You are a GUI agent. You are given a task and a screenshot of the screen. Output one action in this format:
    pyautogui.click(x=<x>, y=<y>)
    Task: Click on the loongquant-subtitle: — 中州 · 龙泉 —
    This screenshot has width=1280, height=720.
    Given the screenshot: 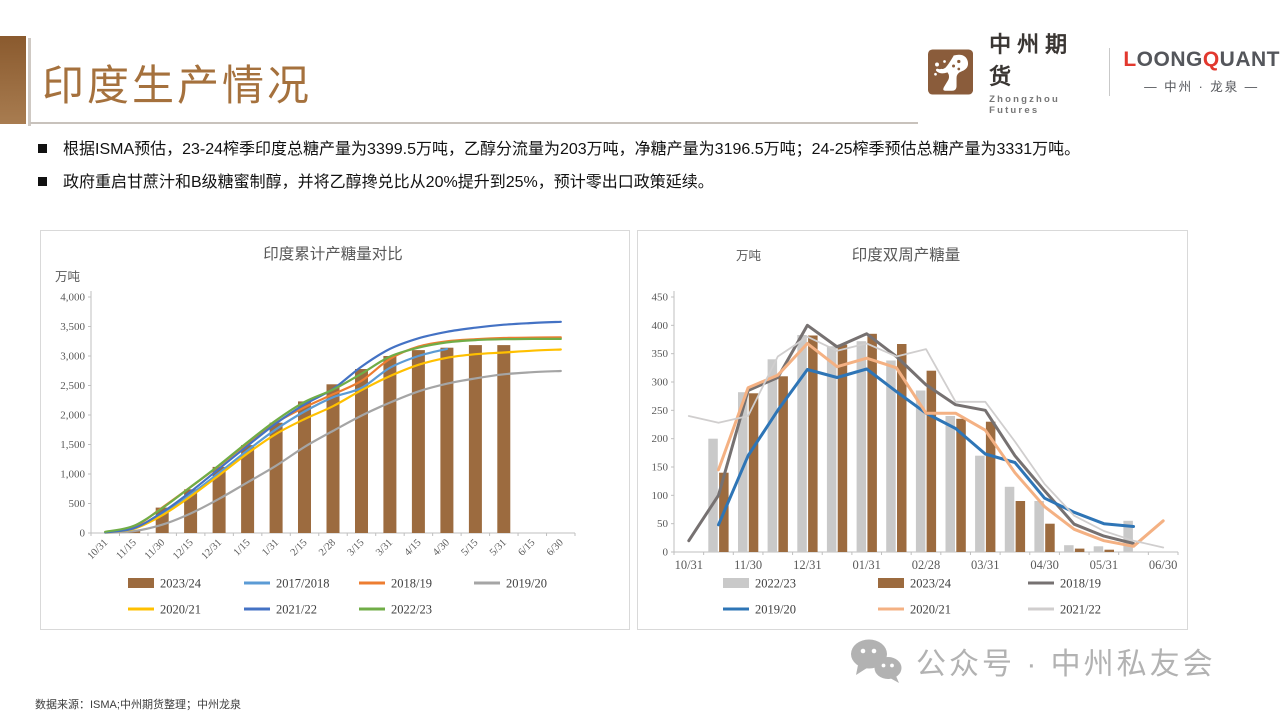 What is the action you would take?
    pyautogui.click(x=1202, y=87)
    